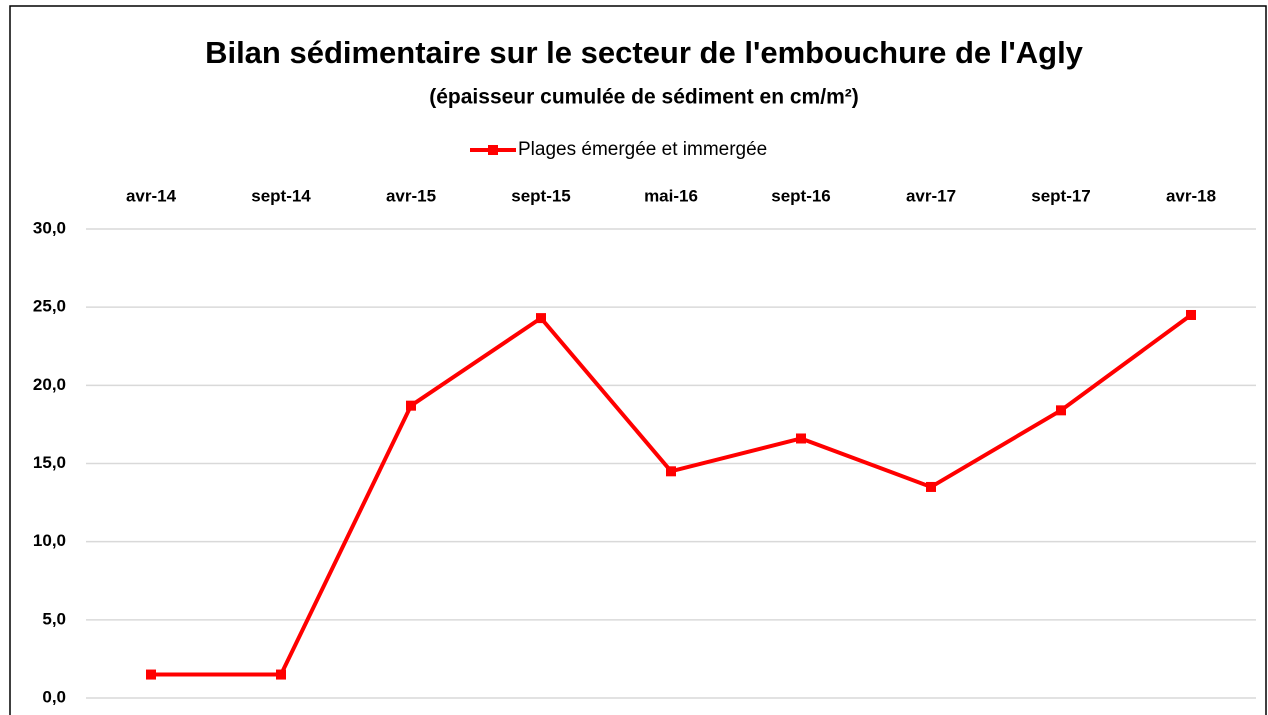 This screenshot has height=715, width=1268. I want to click on y-tick-label: 0,0, so click(54, 696).